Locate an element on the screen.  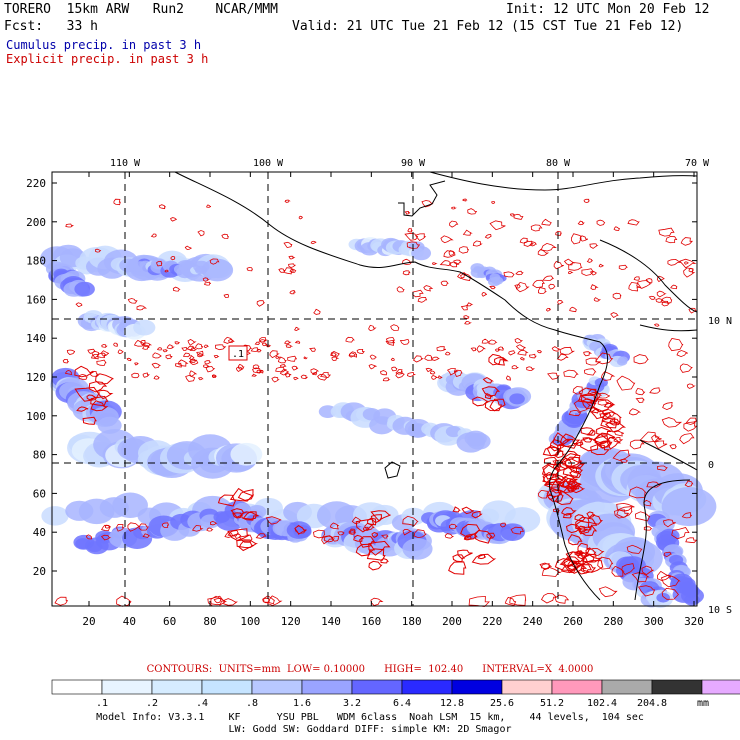
lon-label: 90 W is located at coordinates (413, 163).